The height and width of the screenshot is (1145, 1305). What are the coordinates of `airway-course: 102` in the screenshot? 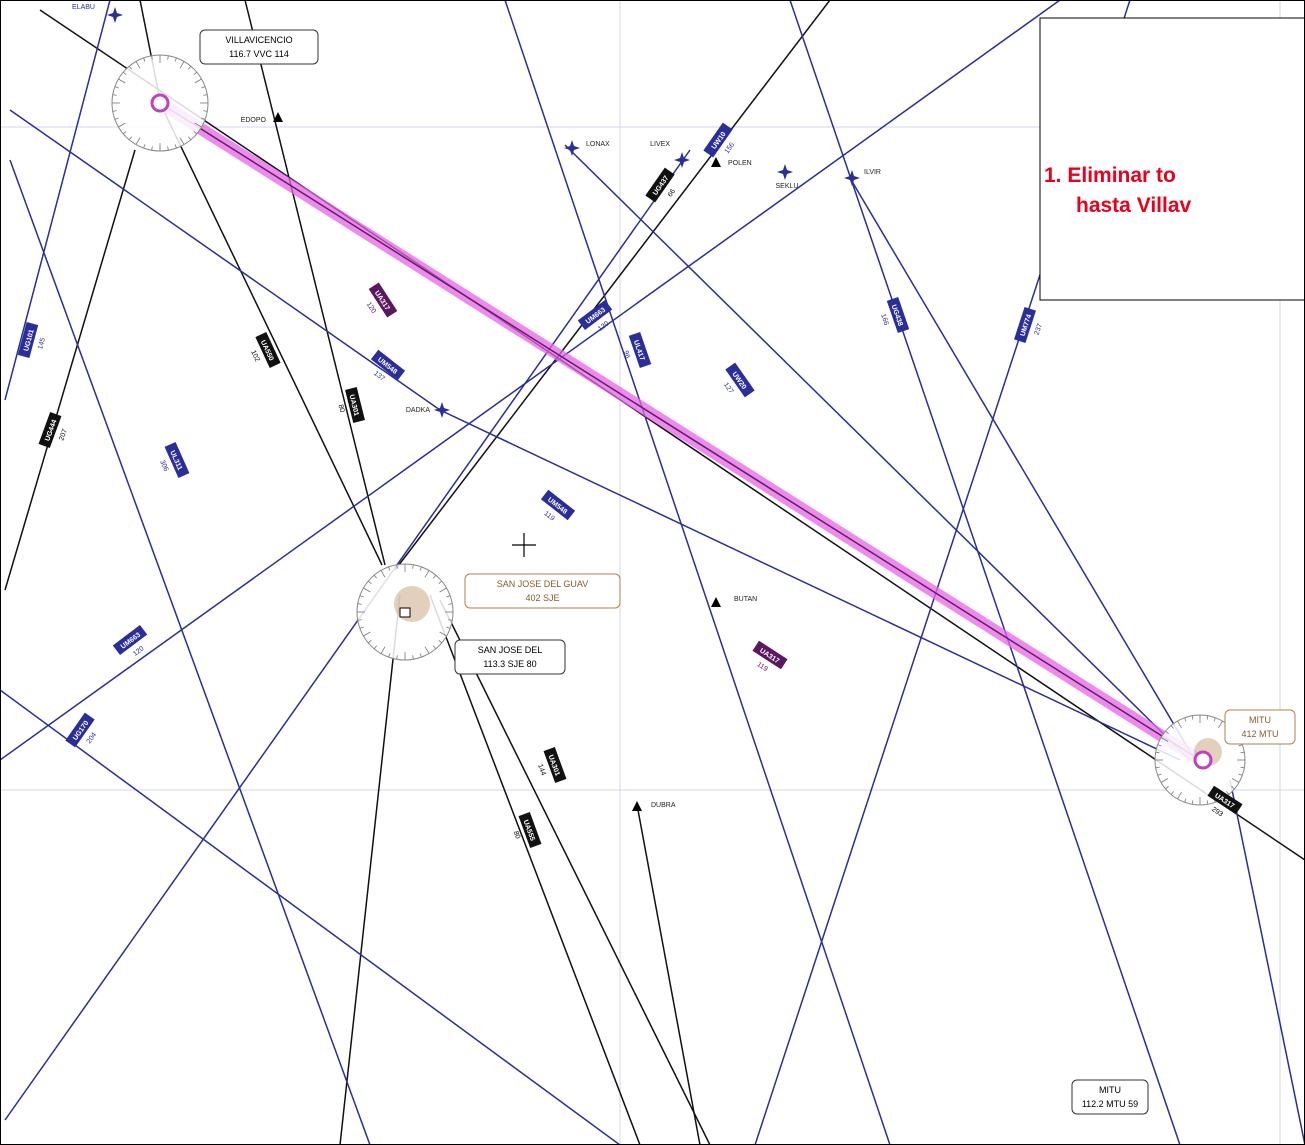 It's located at (254, 356).